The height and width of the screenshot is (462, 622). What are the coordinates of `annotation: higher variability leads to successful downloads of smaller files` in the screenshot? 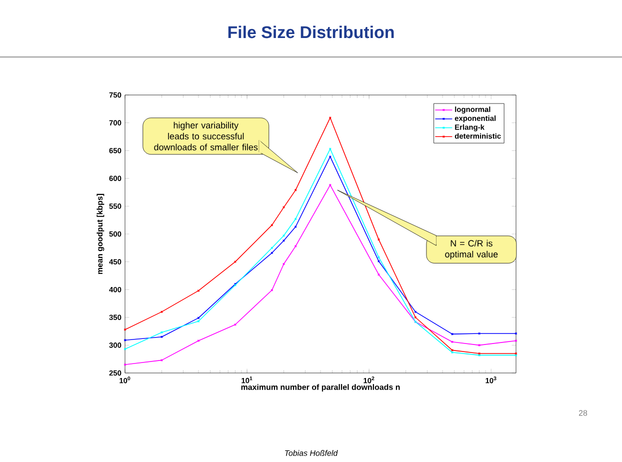 It's located at (206, 136).